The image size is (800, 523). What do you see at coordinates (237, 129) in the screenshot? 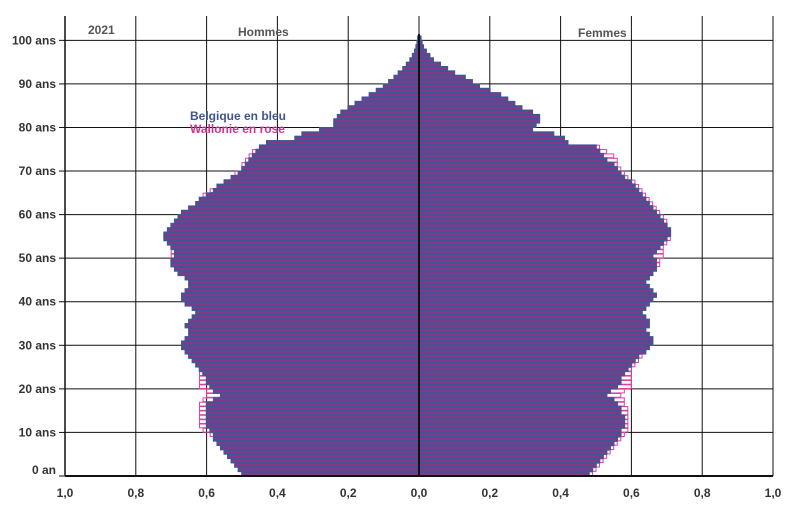
I see `legend-wallonie: Wallonie en rose` at bounding box center [237, 129].